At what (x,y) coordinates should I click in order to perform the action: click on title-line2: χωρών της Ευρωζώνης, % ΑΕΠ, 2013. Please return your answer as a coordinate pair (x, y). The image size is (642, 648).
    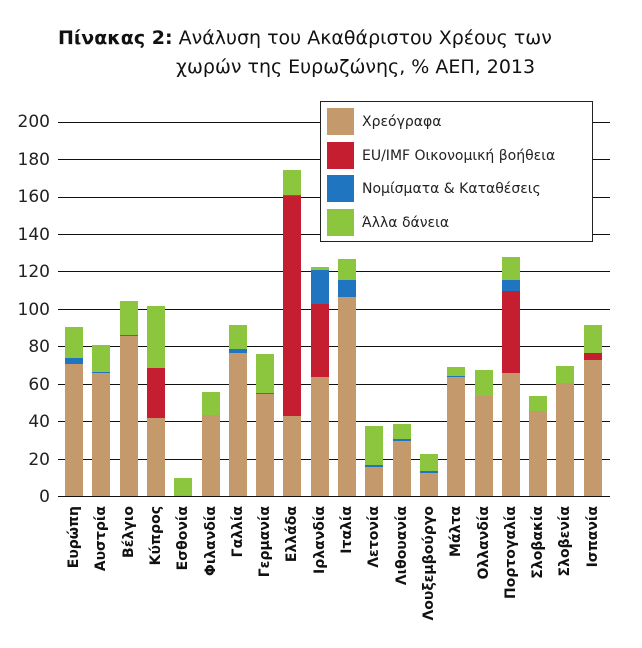
    Looking at the image, I should click on (356, 67).